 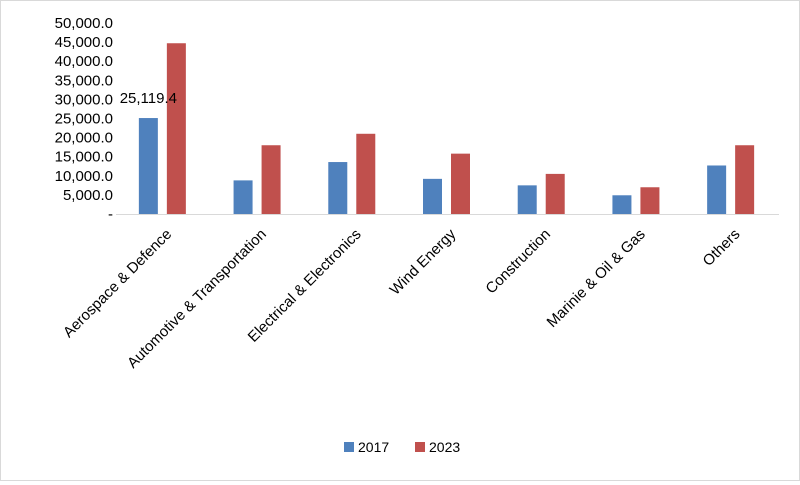 I want to click on y-tick-label: 25,000.0, so click(x=84, y=119).